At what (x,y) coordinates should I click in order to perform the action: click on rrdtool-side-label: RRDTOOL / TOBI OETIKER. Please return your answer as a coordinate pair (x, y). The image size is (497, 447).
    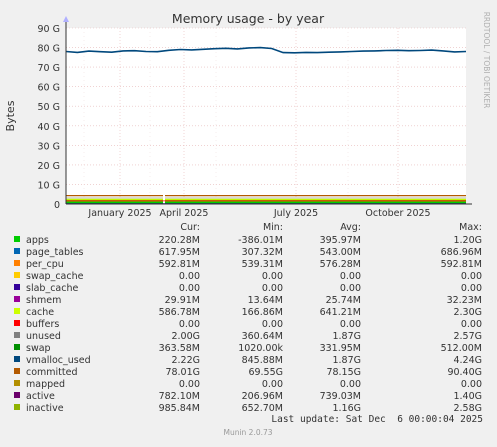
    Looking at the image, I should click on (486, 60).